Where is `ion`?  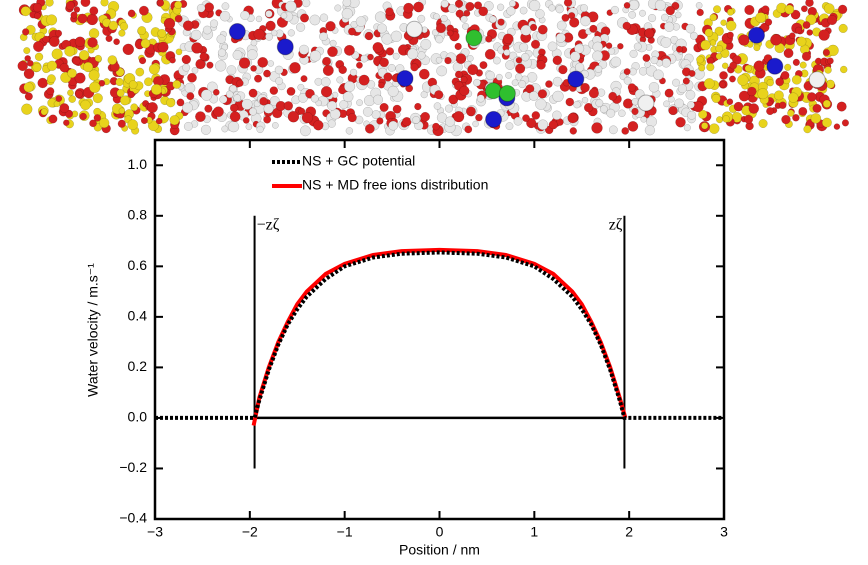 ion is located at coordinates (576, 79).